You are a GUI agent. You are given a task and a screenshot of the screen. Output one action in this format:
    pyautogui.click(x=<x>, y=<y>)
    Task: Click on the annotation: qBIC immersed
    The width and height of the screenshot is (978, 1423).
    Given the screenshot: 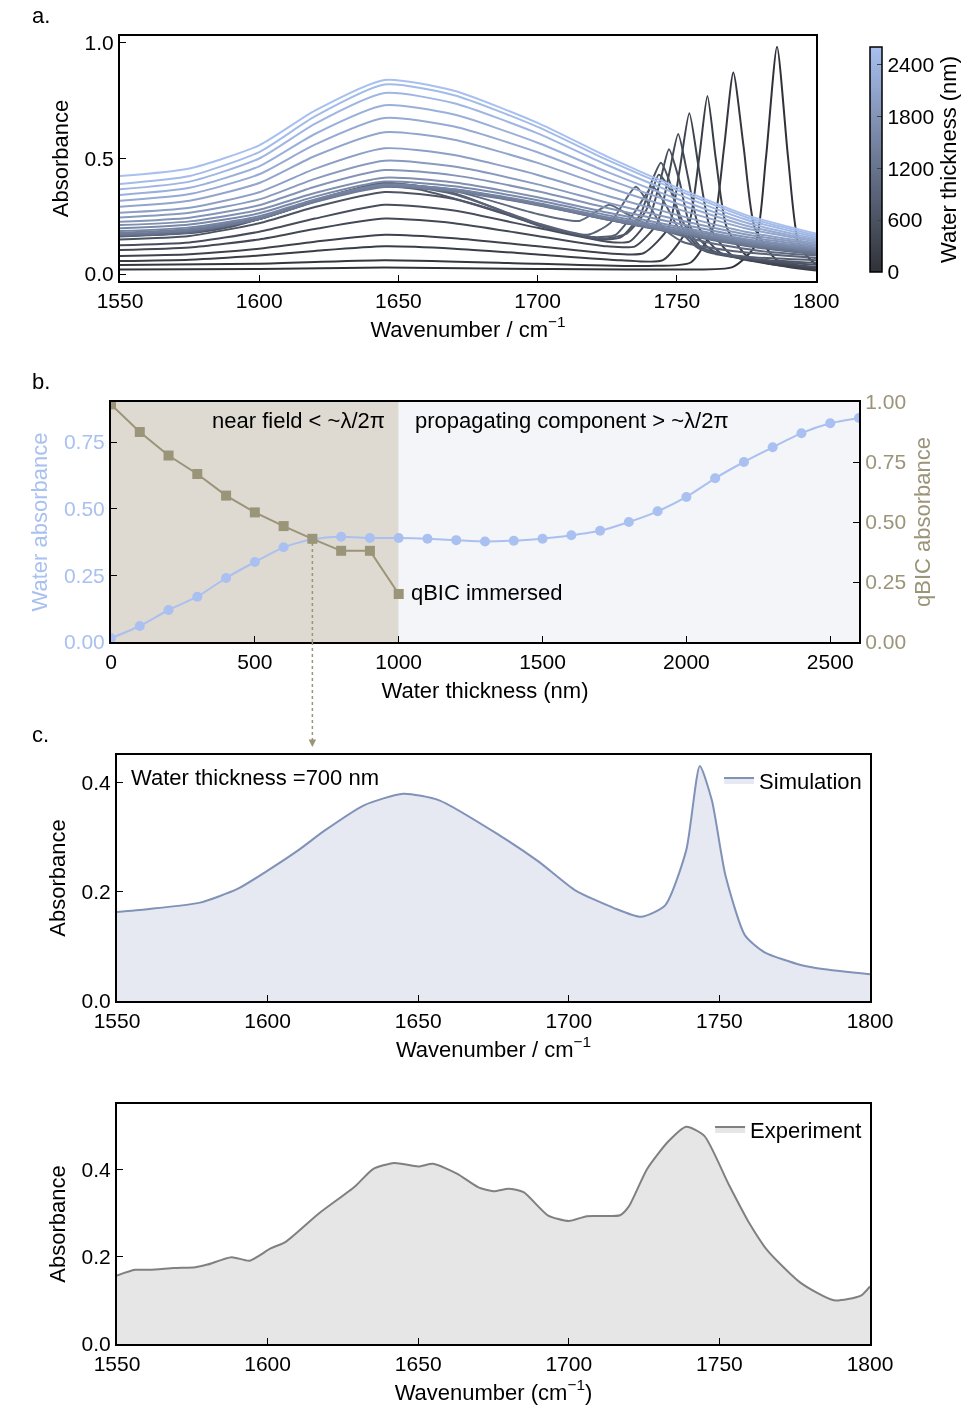 What is the action you would take?
    pyautogui.click(x=480, y=592)
    